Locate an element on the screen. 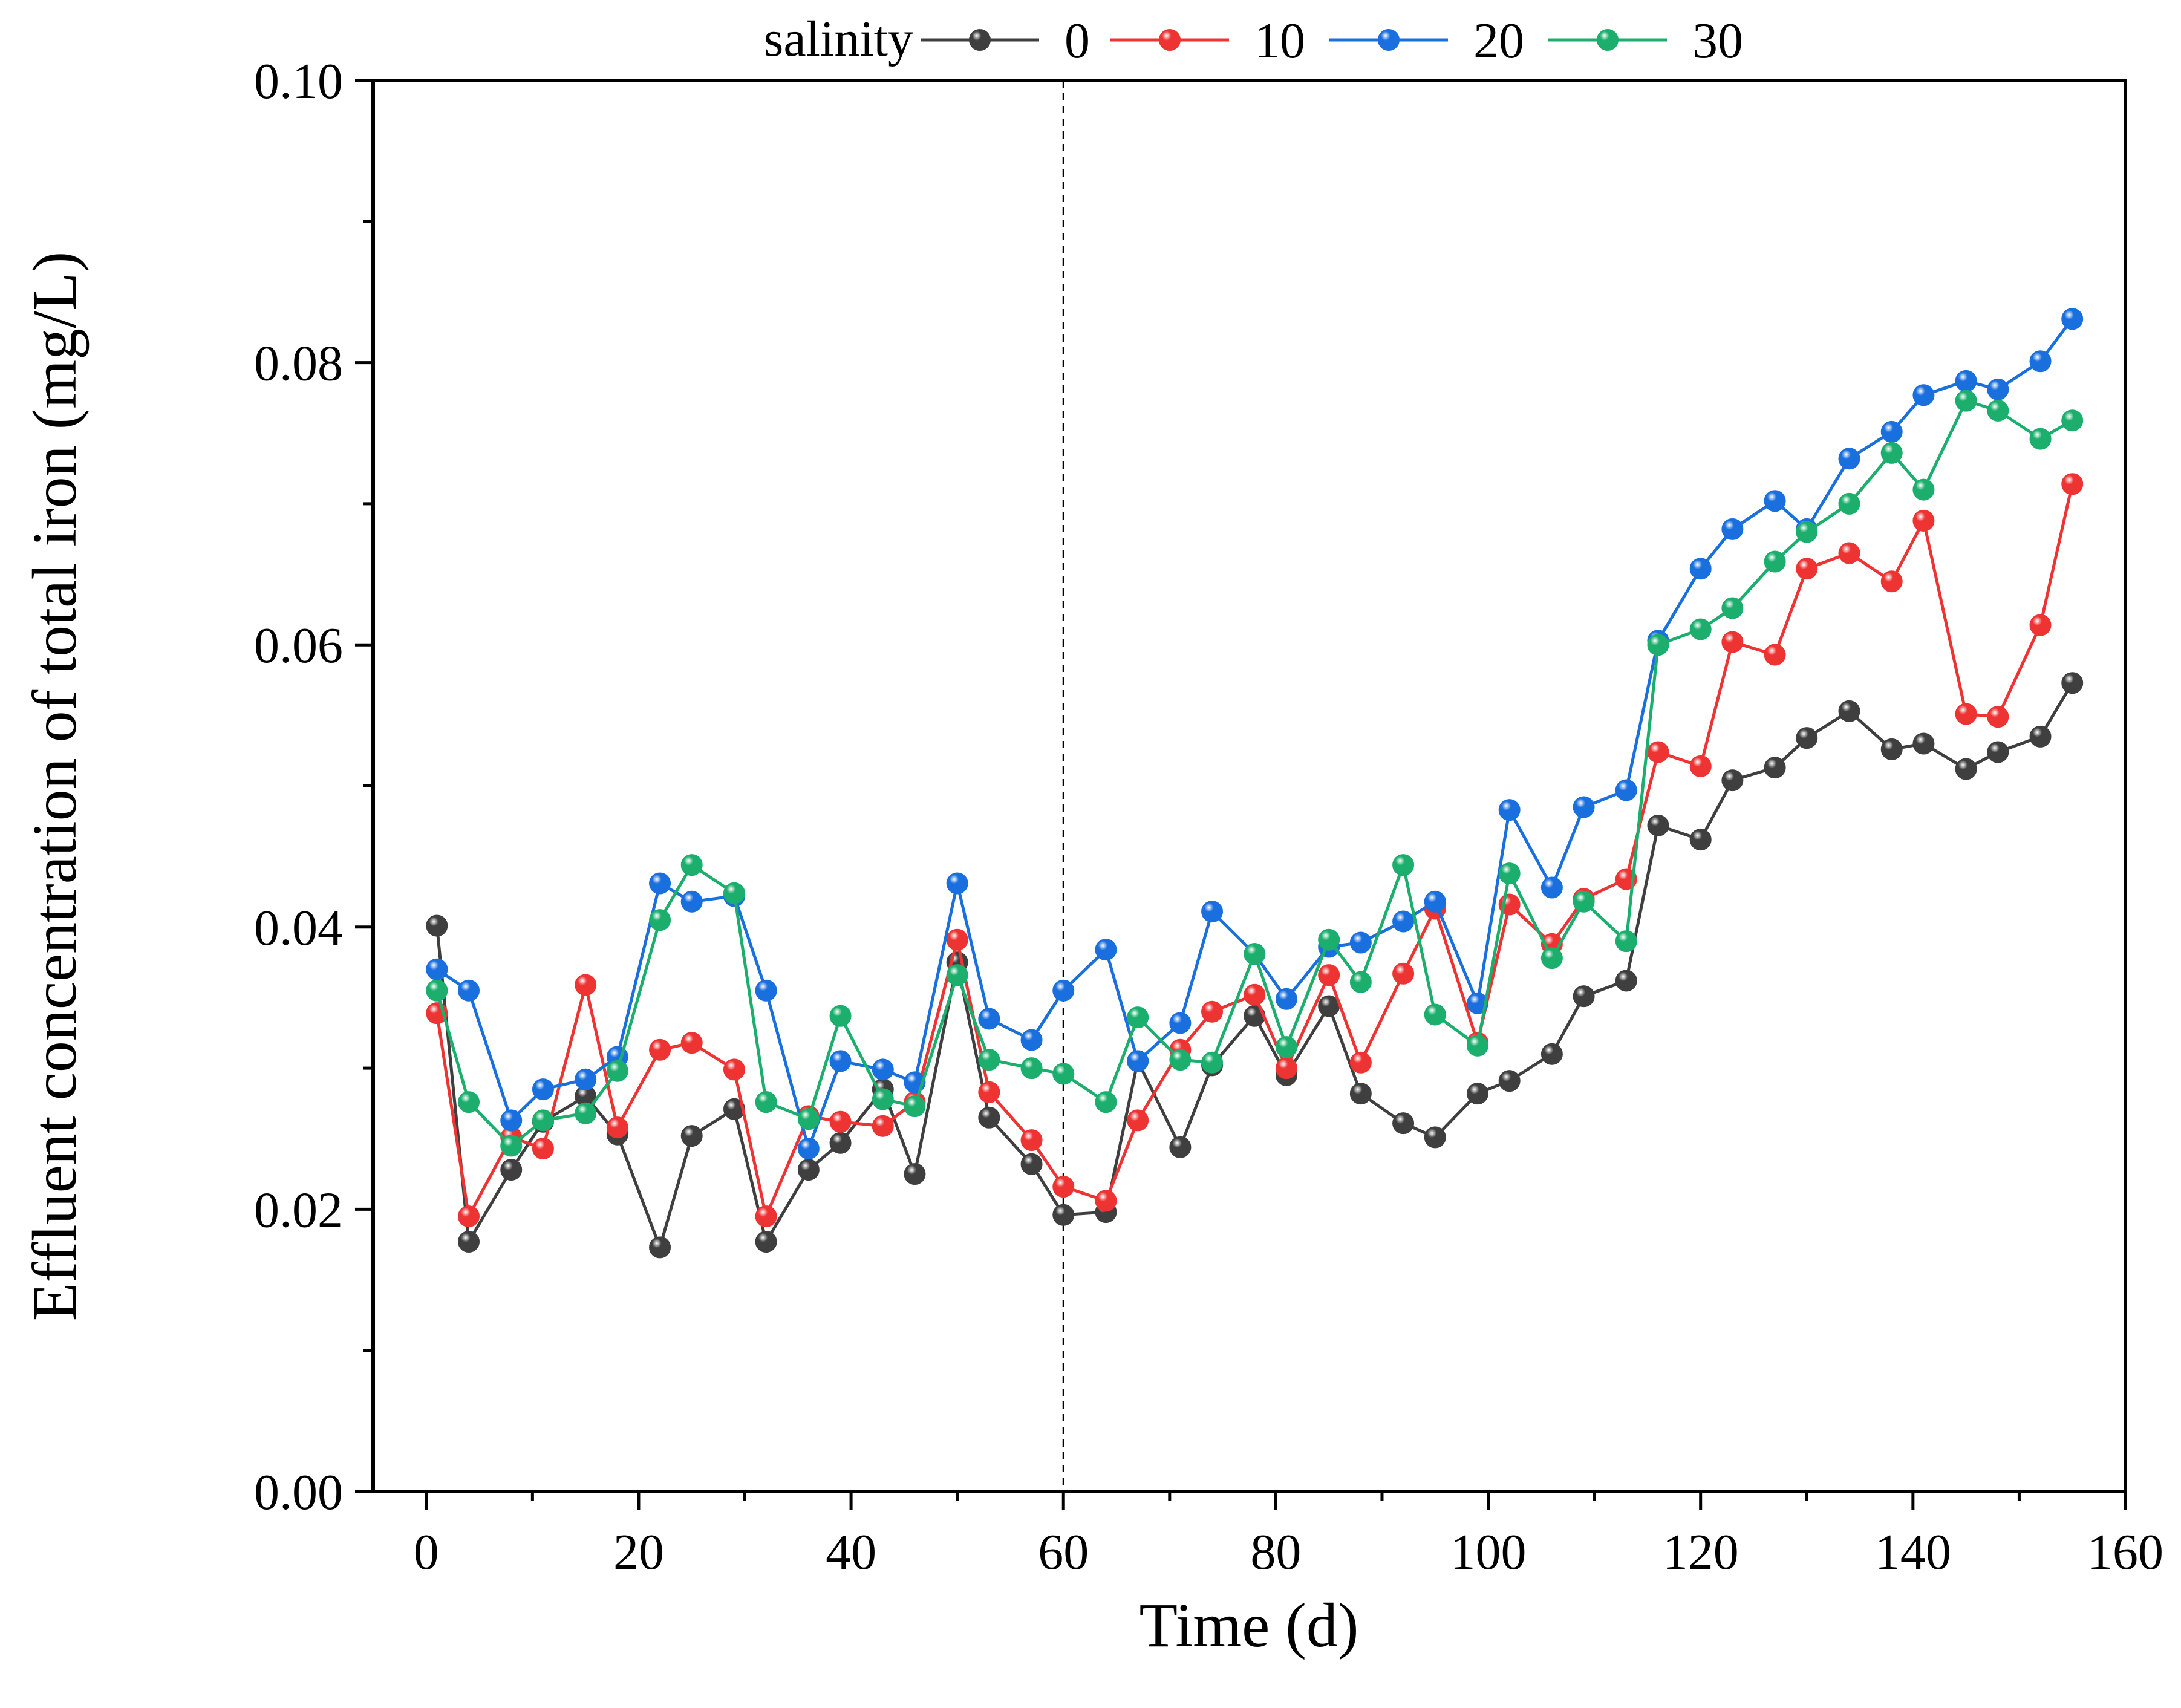 The height and width of the screenshot is (1708, 2181). legend: salinity 0 10 20 30 is located at coordinates (1253, 40).